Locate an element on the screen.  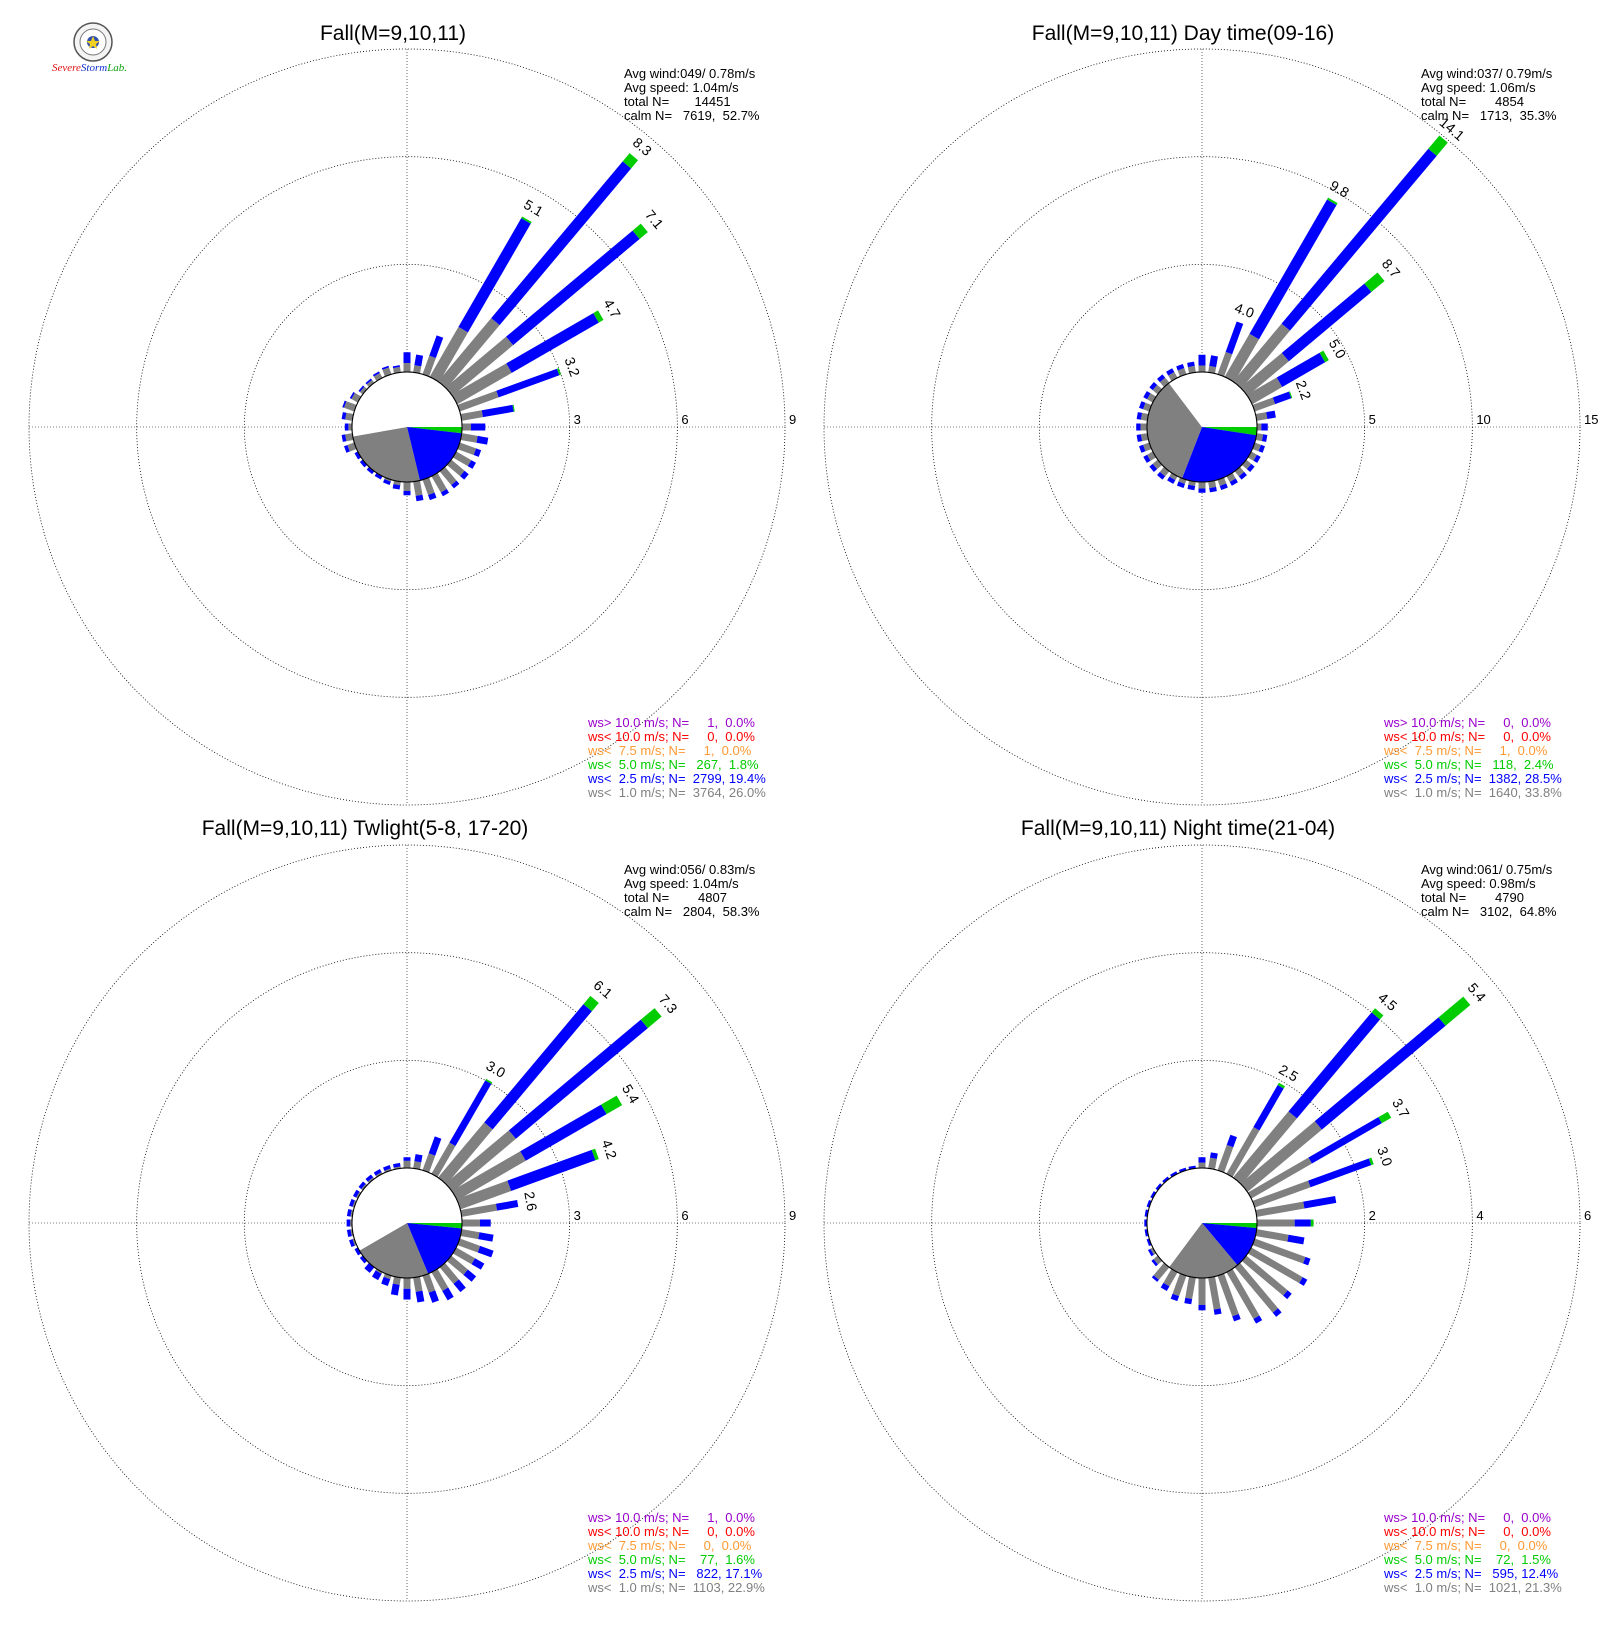
legend-entry: ws< 7.5 m/s; N= 0, 0.0% is located at coordinates (669, 1545).